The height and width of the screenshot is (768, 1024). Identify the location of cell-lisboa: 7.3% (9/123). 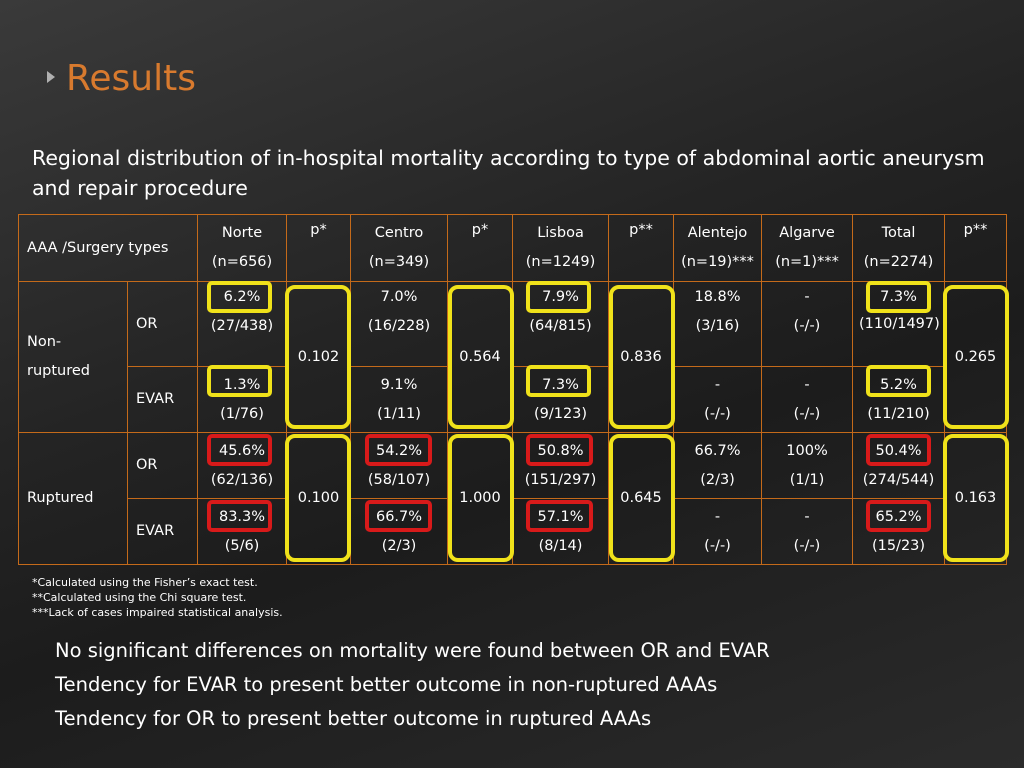
(561, 399).